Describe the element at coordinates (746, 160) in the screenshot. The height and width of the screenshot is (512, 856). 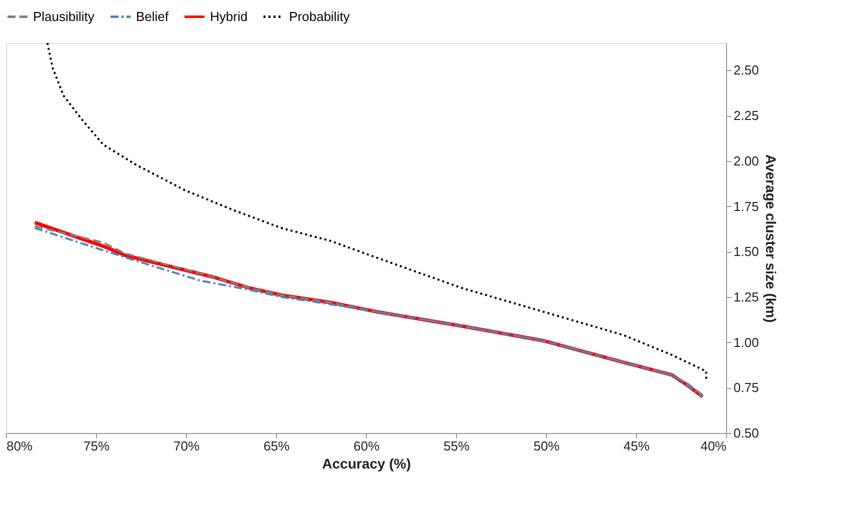
I see `y-tick-label: 2.00` at that location.